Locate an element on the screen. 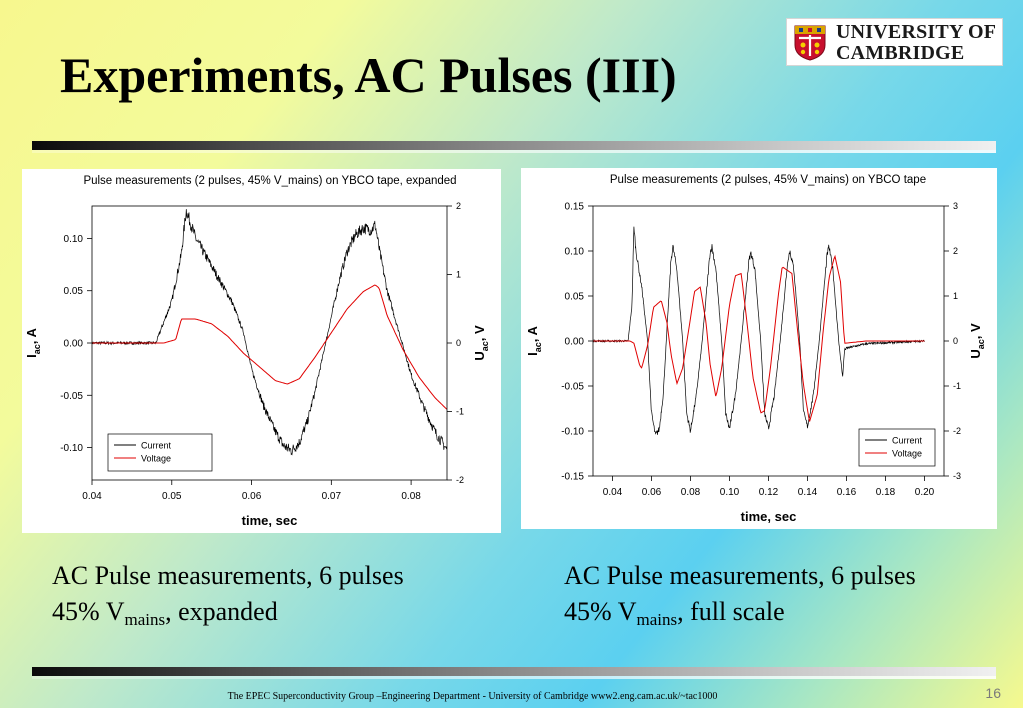 Image resolution: width=1023 pixels, height=708 pixels. logo-line-1: UNIVERSITY OF is located at coordinates (916, 32).